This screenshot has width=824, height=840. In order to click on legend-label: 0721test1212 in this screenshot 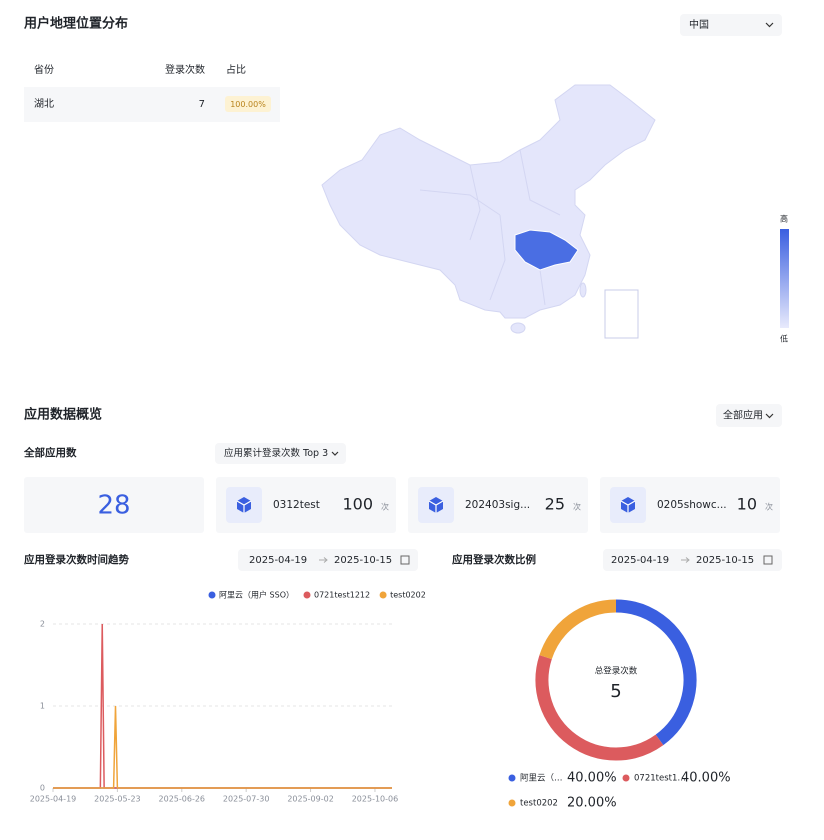, I will do `click(342, 595)`.